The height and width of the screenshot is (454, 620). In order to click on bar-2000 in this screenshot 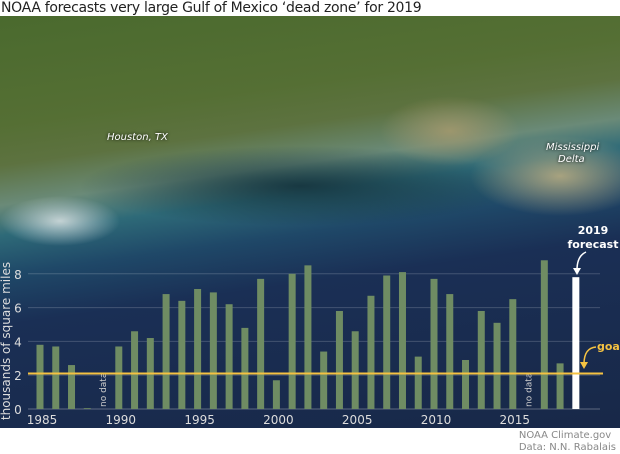, I will do `click(276, 394)`.